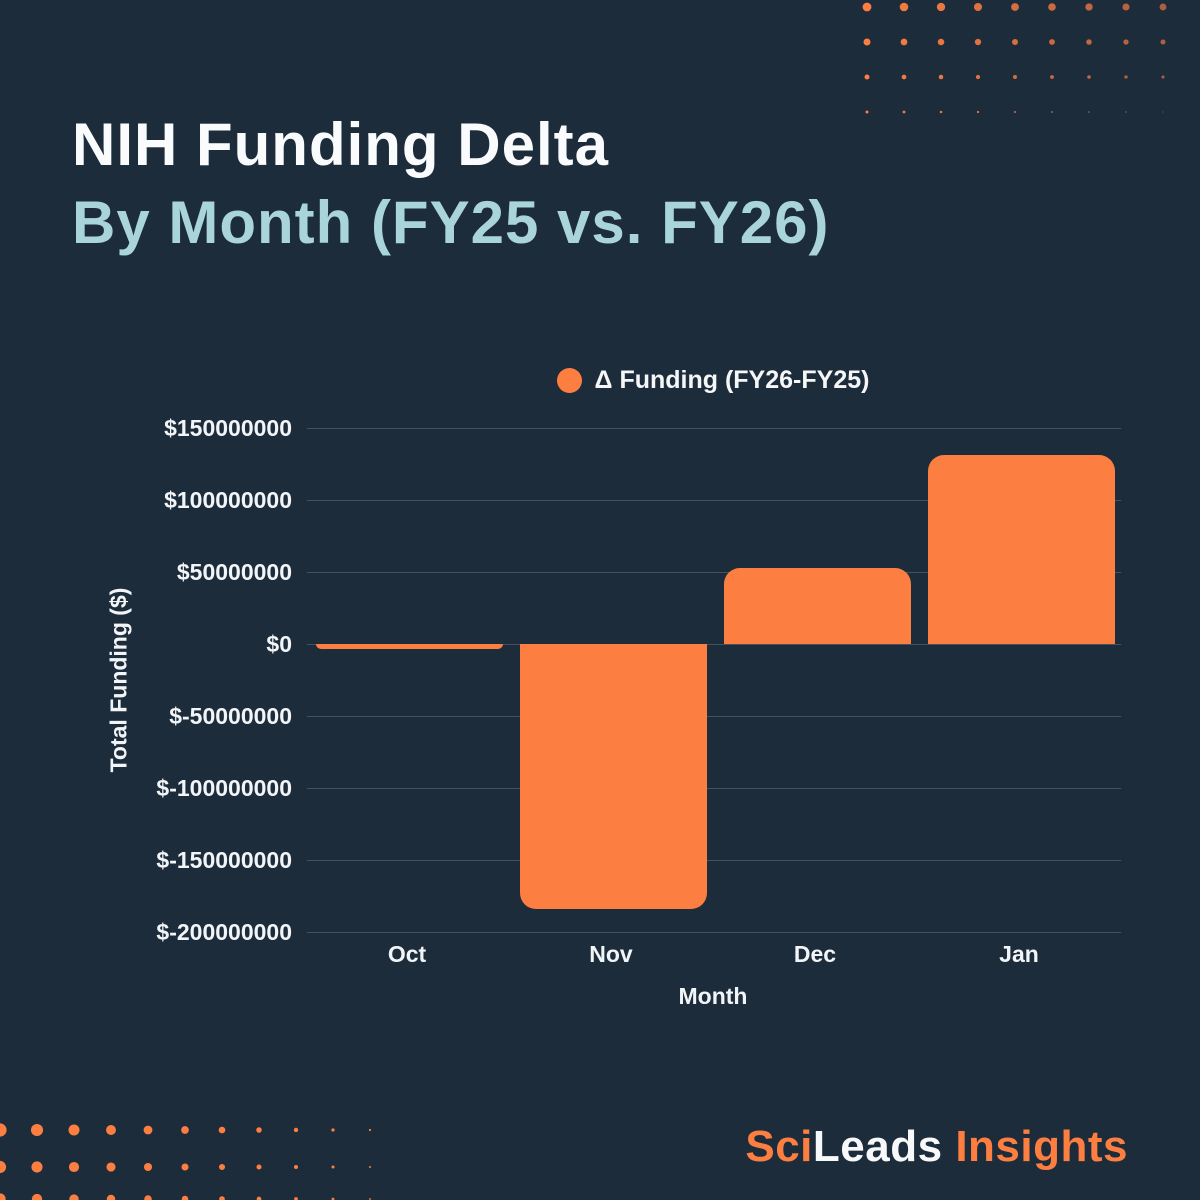  Describe the element at coordinates (877, 1146) in the screenshot. I see `brand-logo-leads: Leads` at that location.